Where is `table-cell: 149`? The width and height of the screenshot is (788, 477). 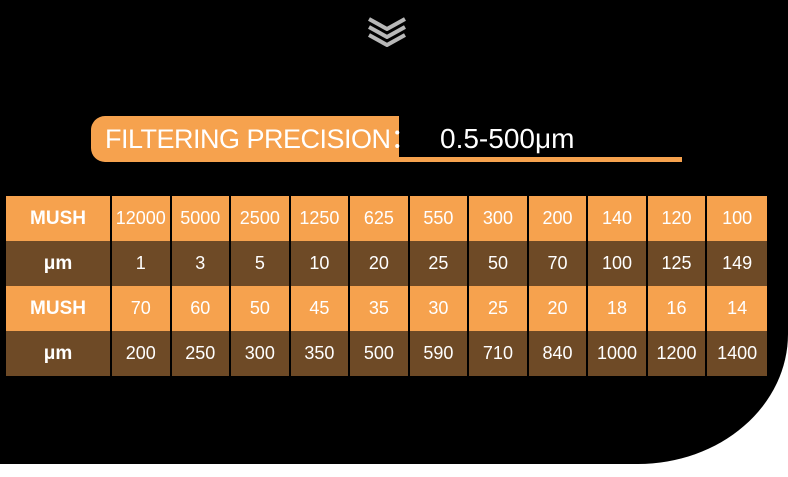
table-cell: 149 is located at coordinates (737, 263).